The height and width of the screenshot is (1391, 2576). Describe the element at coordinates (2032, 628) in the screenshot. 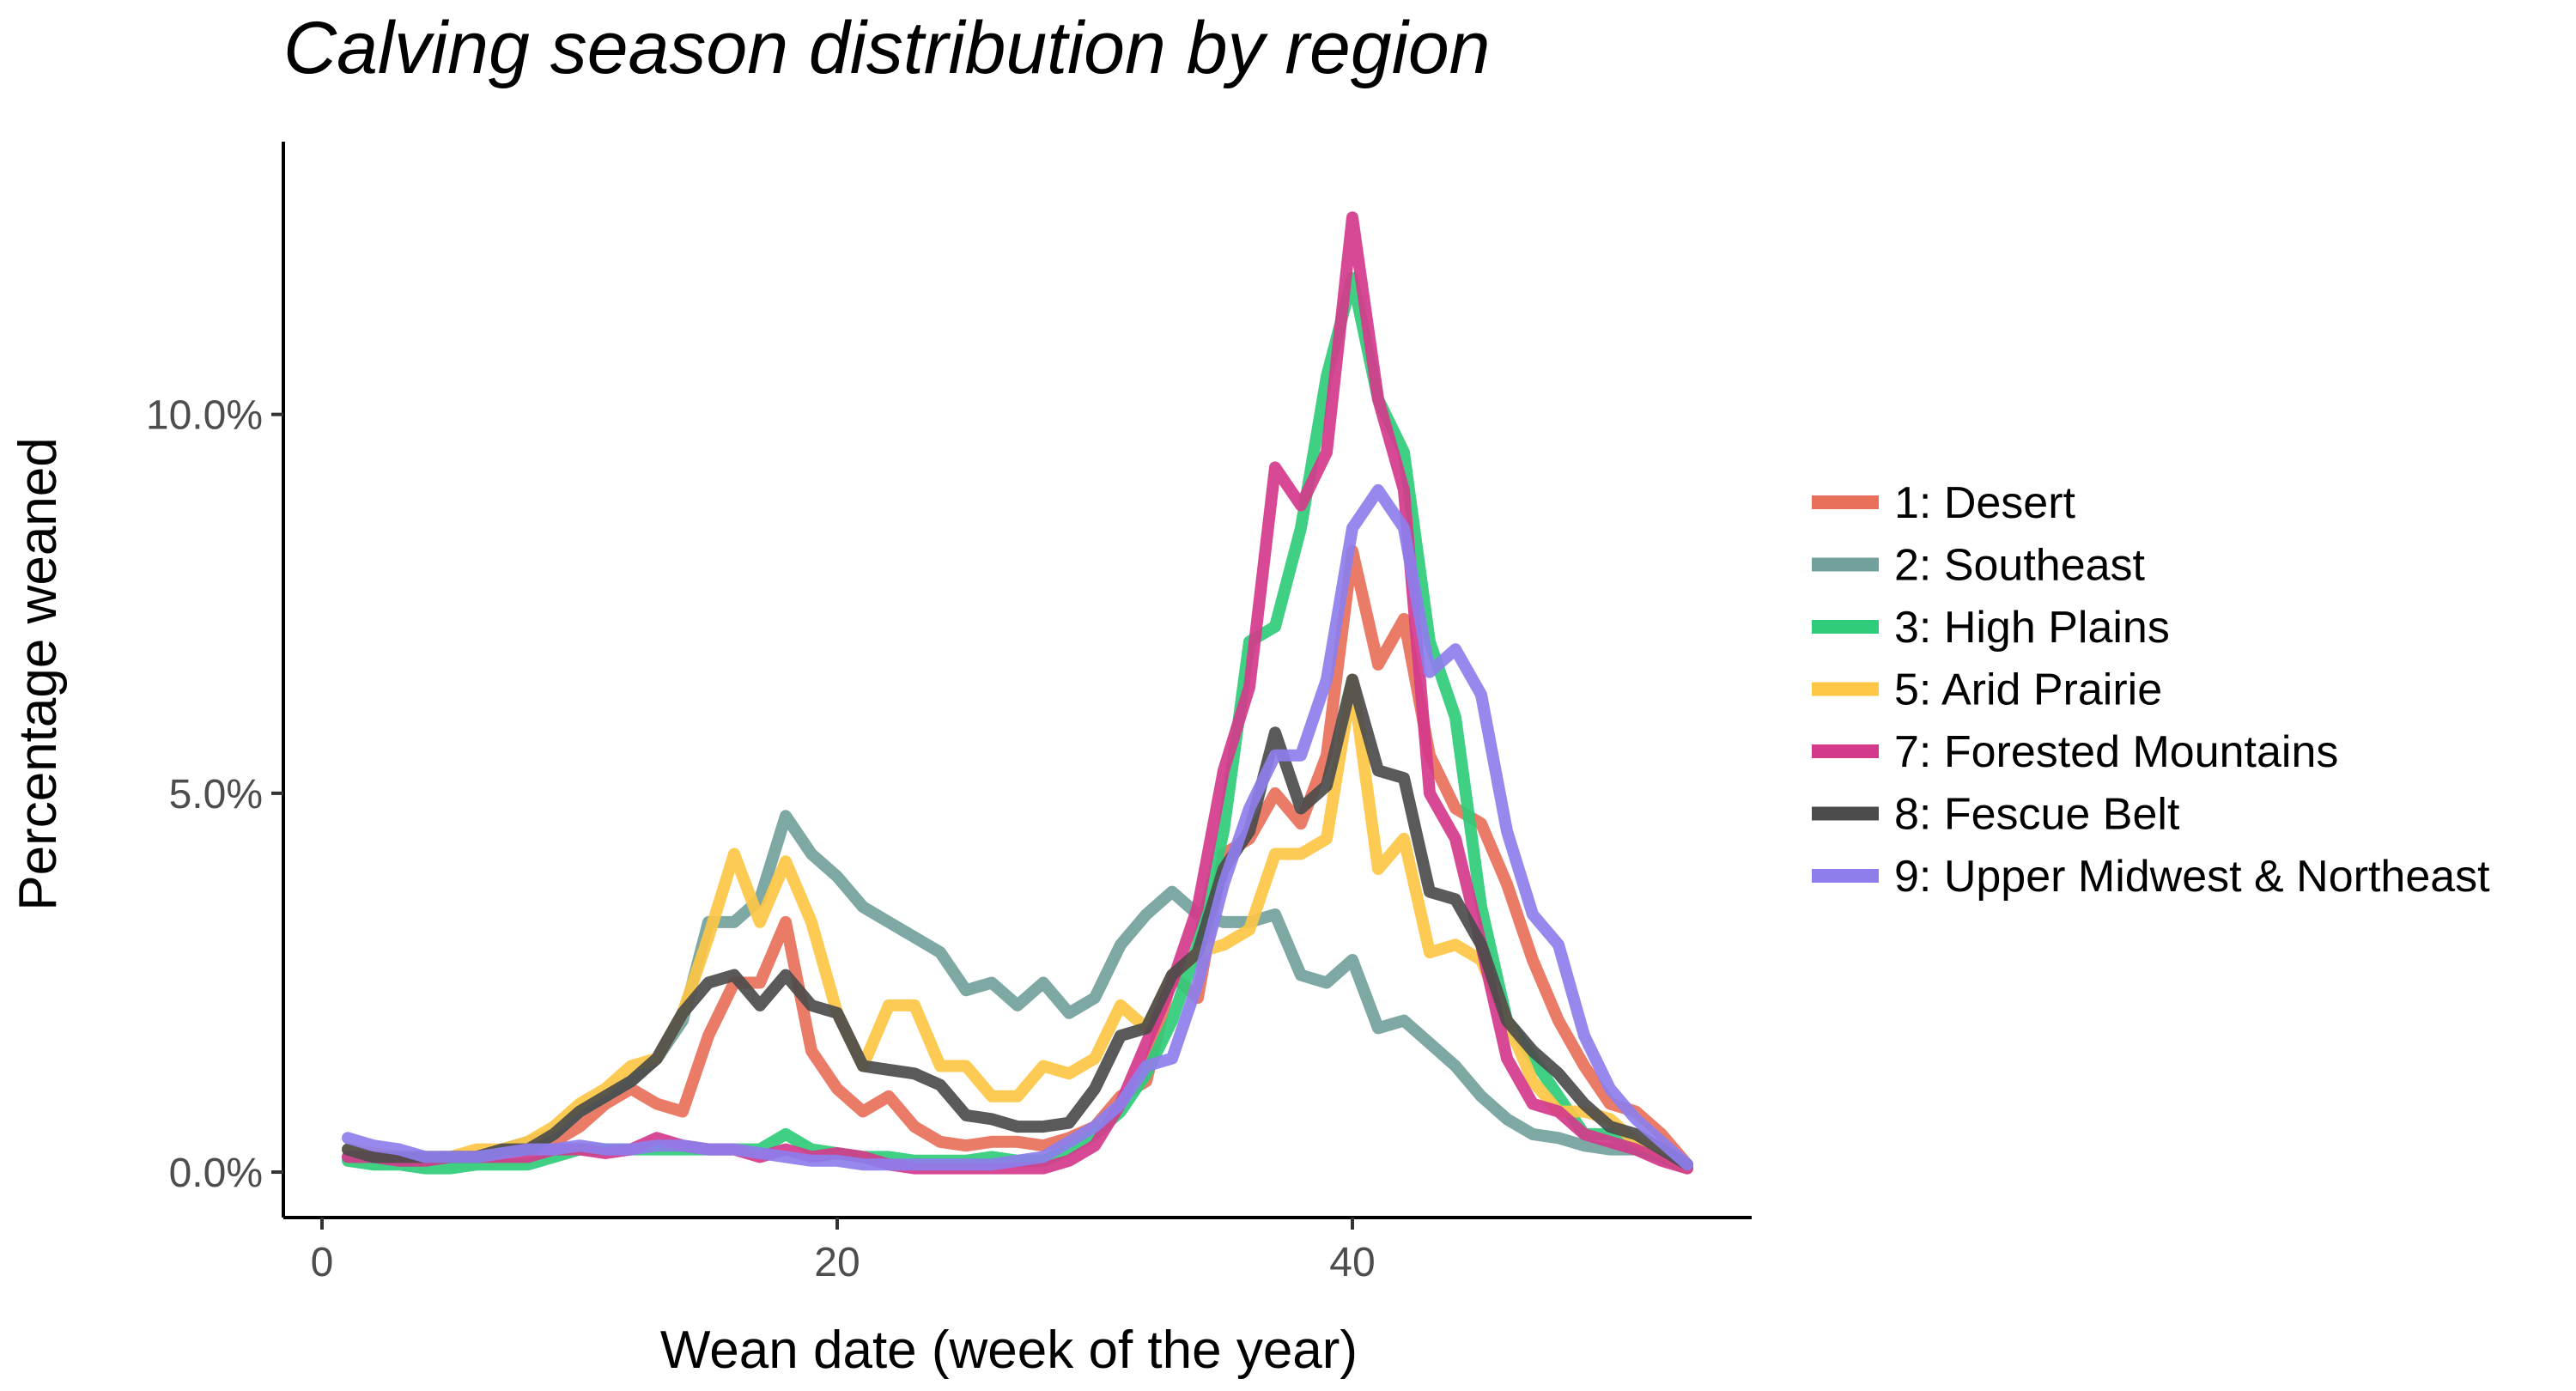

I see `legend-label: 3: High Plains` at that location.